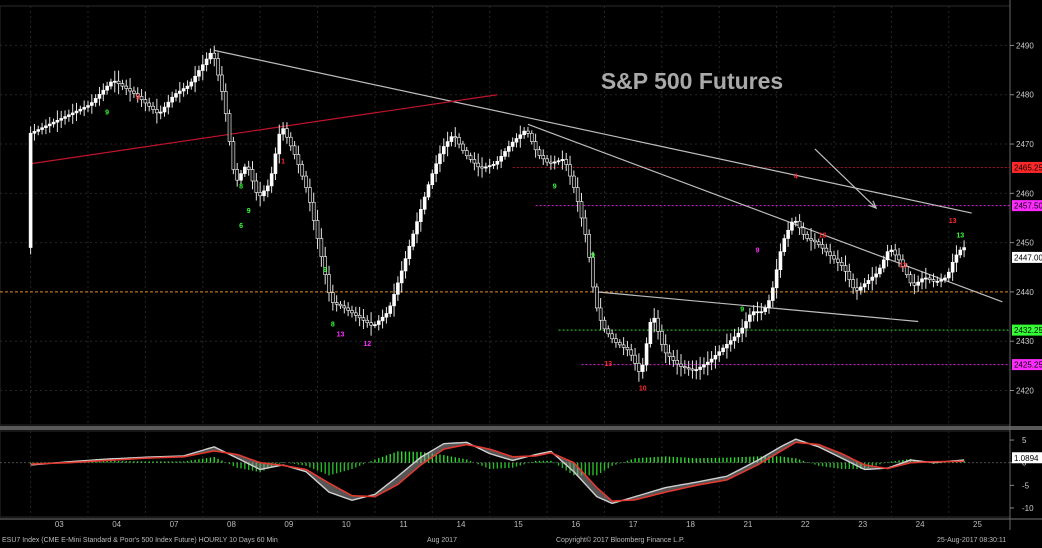 This screenshot has width=1042, height=548. I want to click on trendline, so click(264, 129).